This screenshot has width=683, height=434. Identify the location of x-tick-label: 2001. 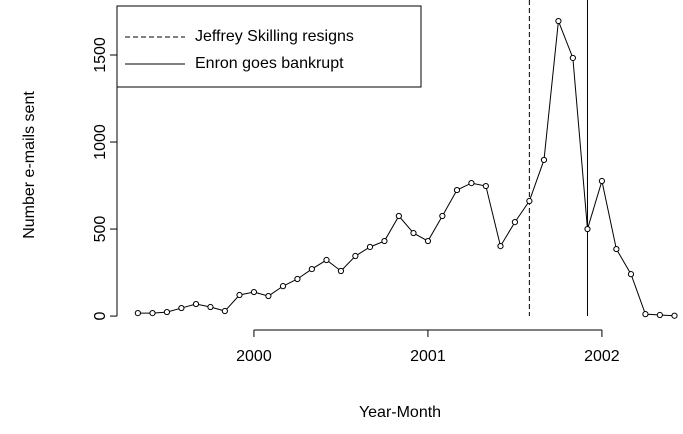
(428, 356).